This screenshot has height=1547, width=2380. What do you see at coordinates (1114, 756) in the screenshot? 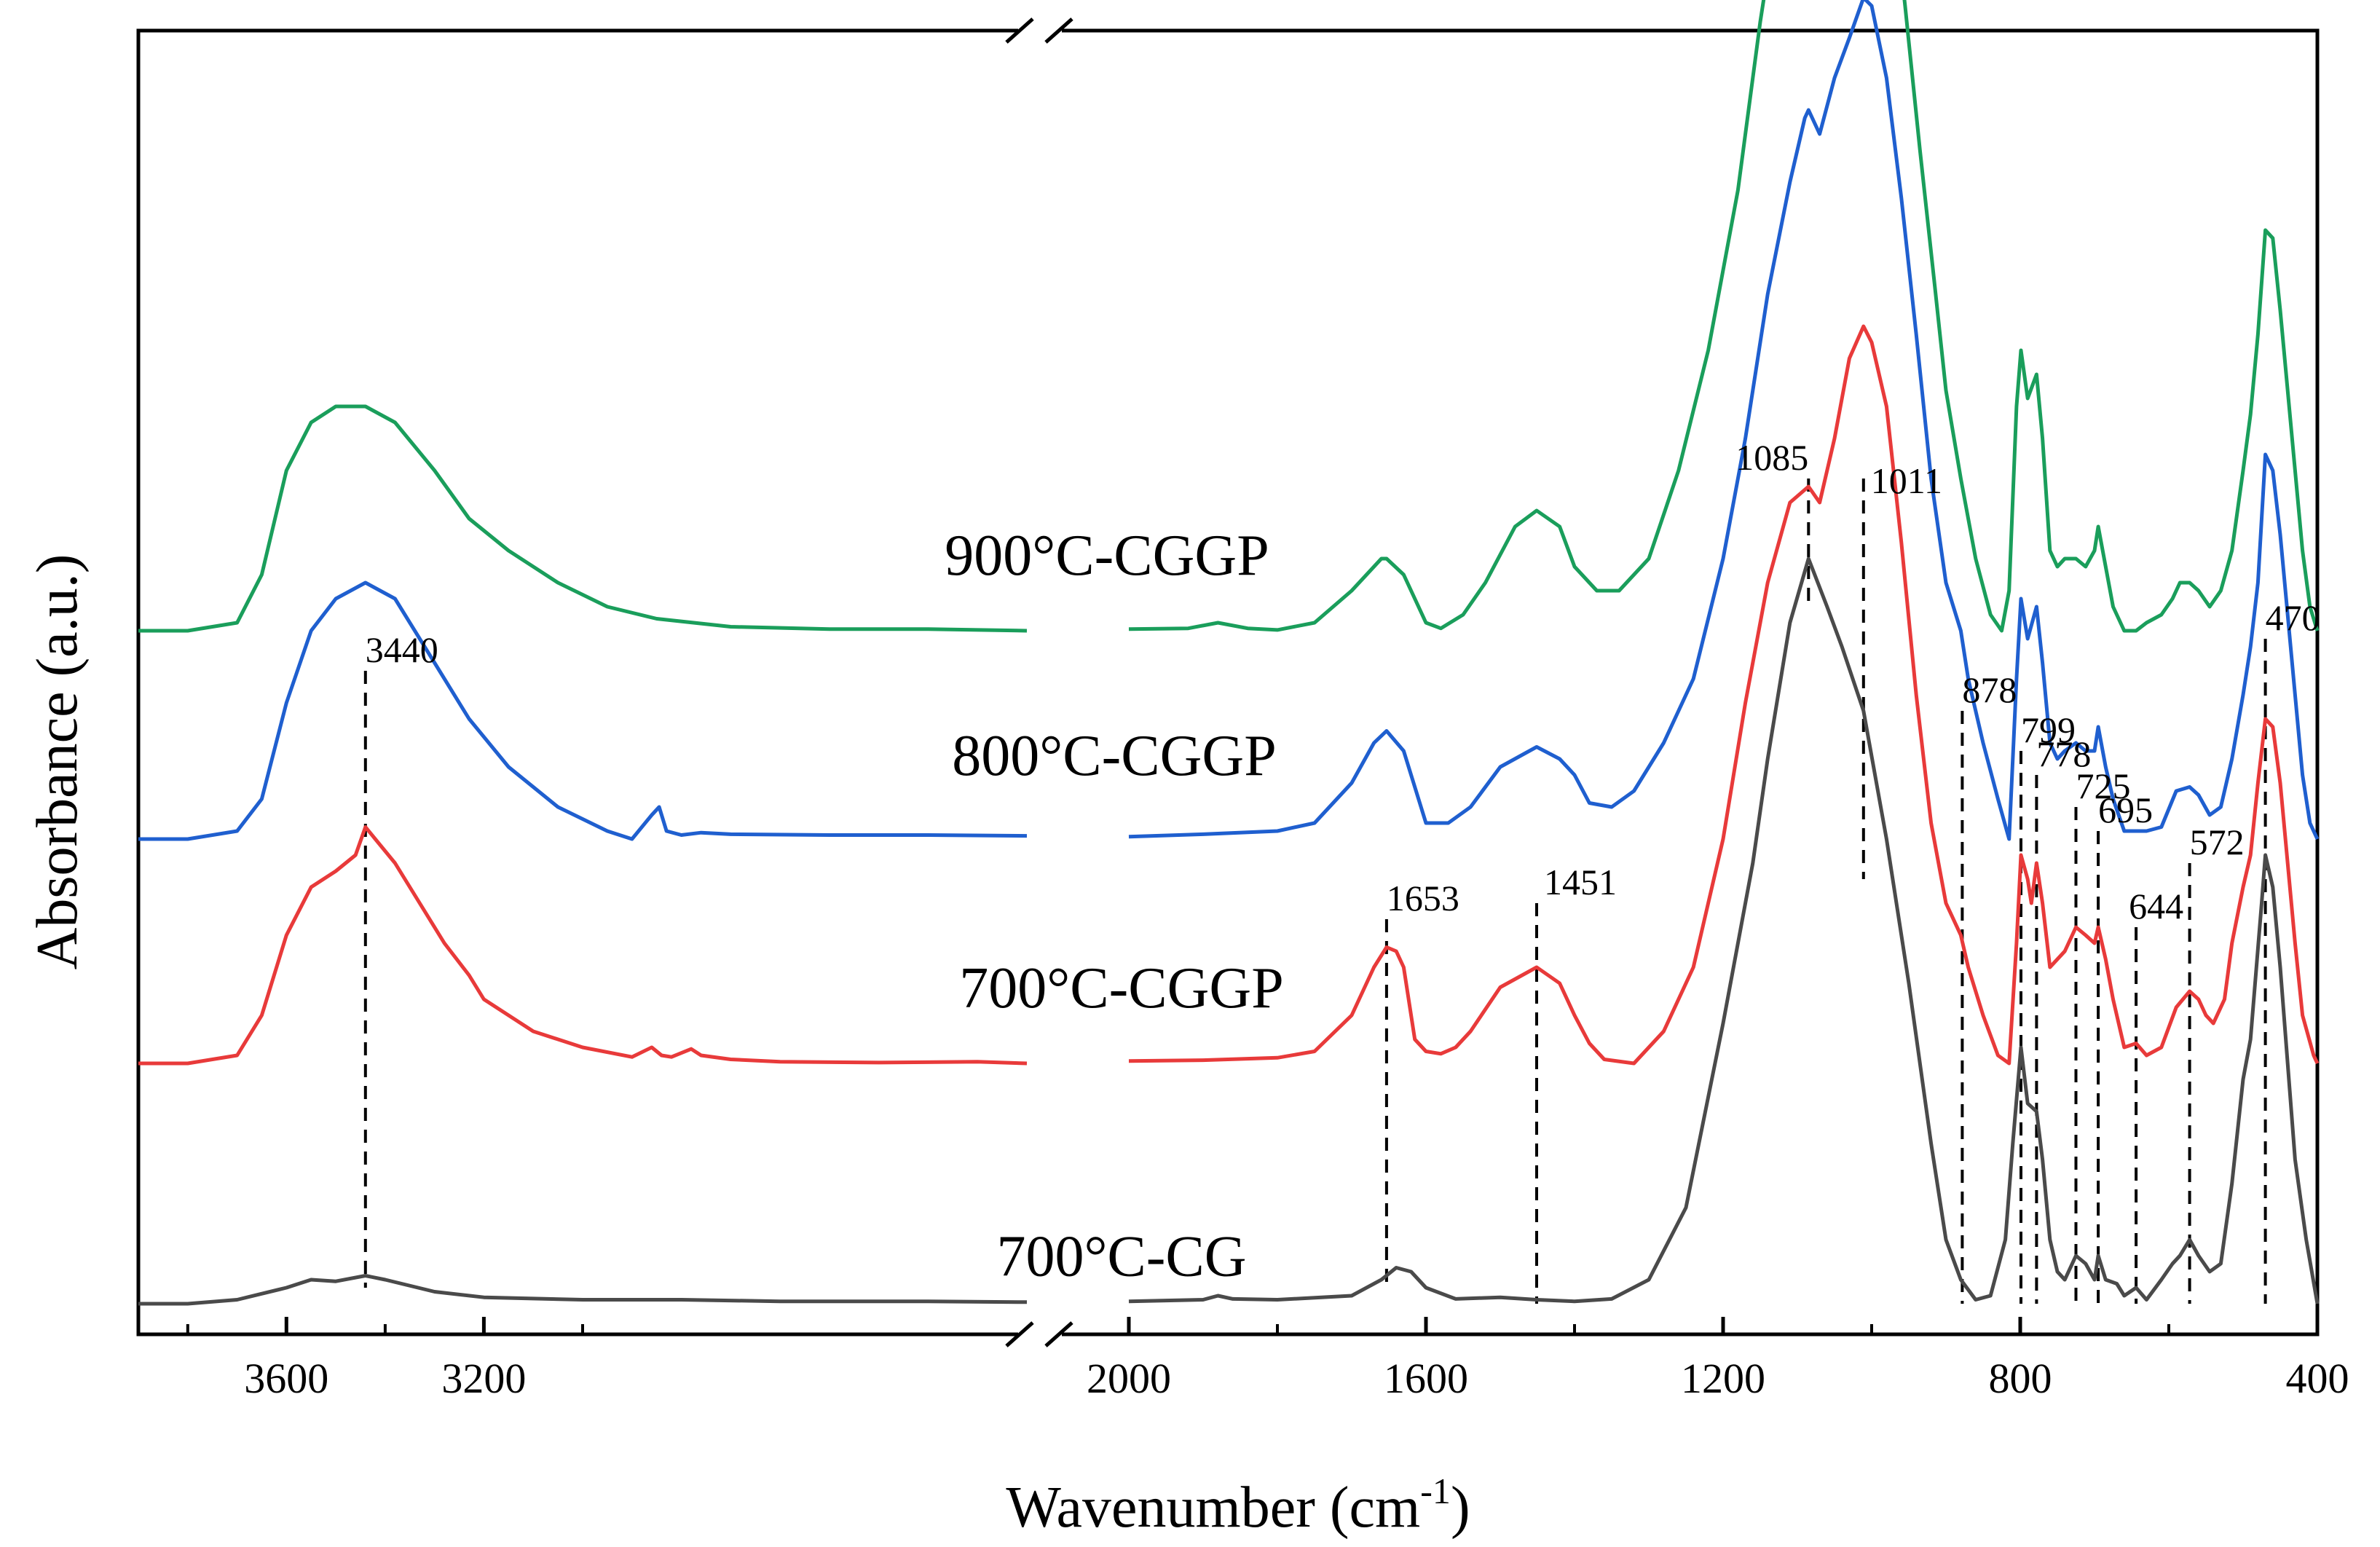
I see `series-label: 800°C-CGGP` at bounding box center [1114, 756].